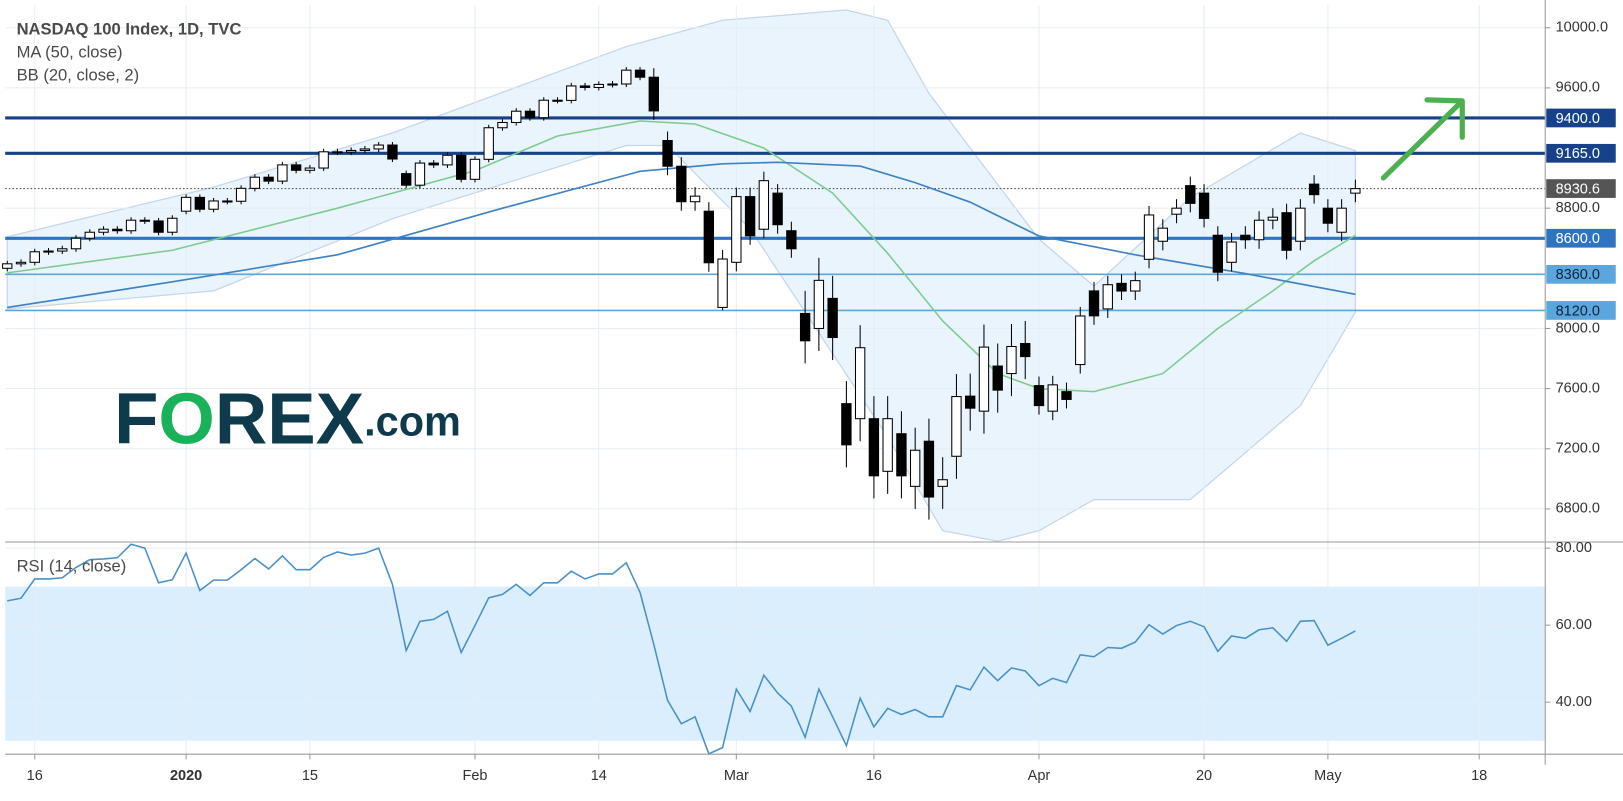 This screenshot has width=1623, height=801. What do you see at coordinates (599, 776) in the screenshot?
I see `x-tick-label: 14` at bounding box center [599, 776].